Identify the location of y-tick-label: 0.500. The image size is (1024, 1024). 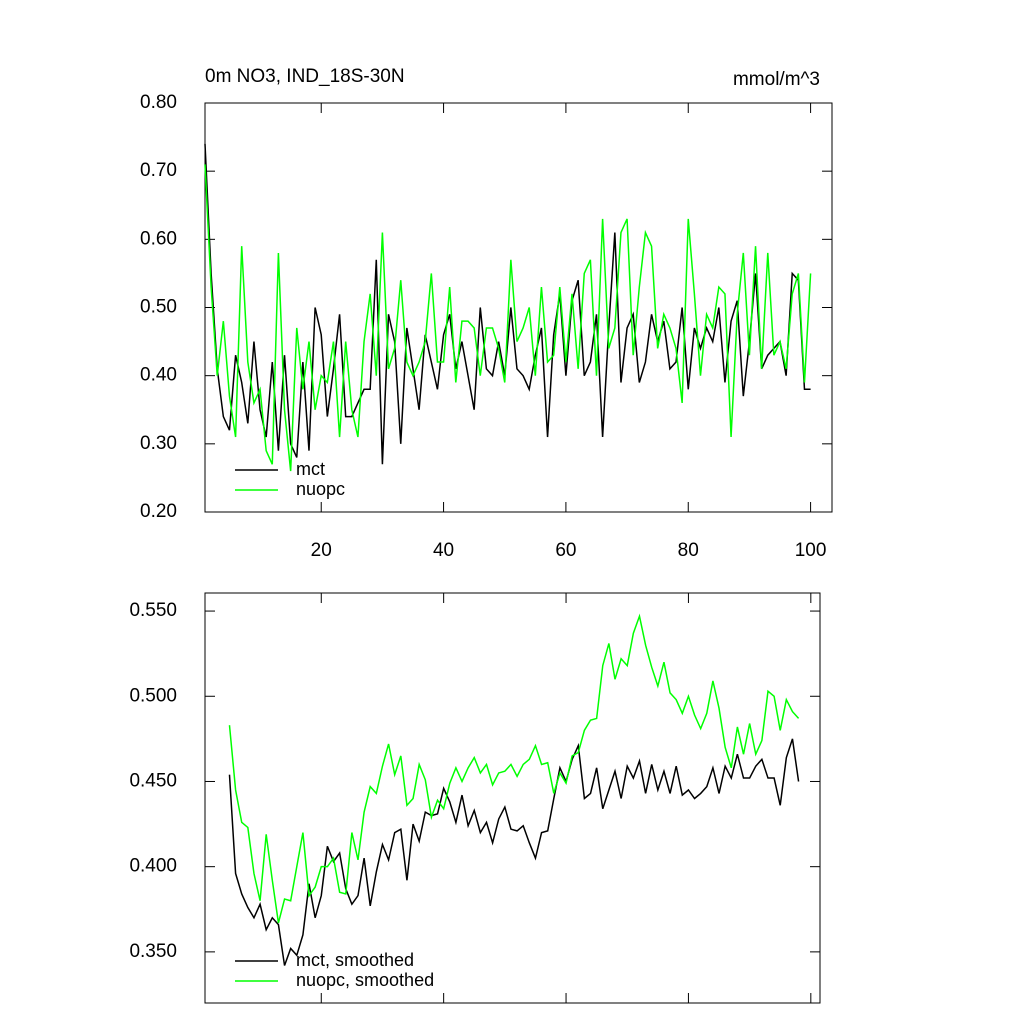
(153, 695).